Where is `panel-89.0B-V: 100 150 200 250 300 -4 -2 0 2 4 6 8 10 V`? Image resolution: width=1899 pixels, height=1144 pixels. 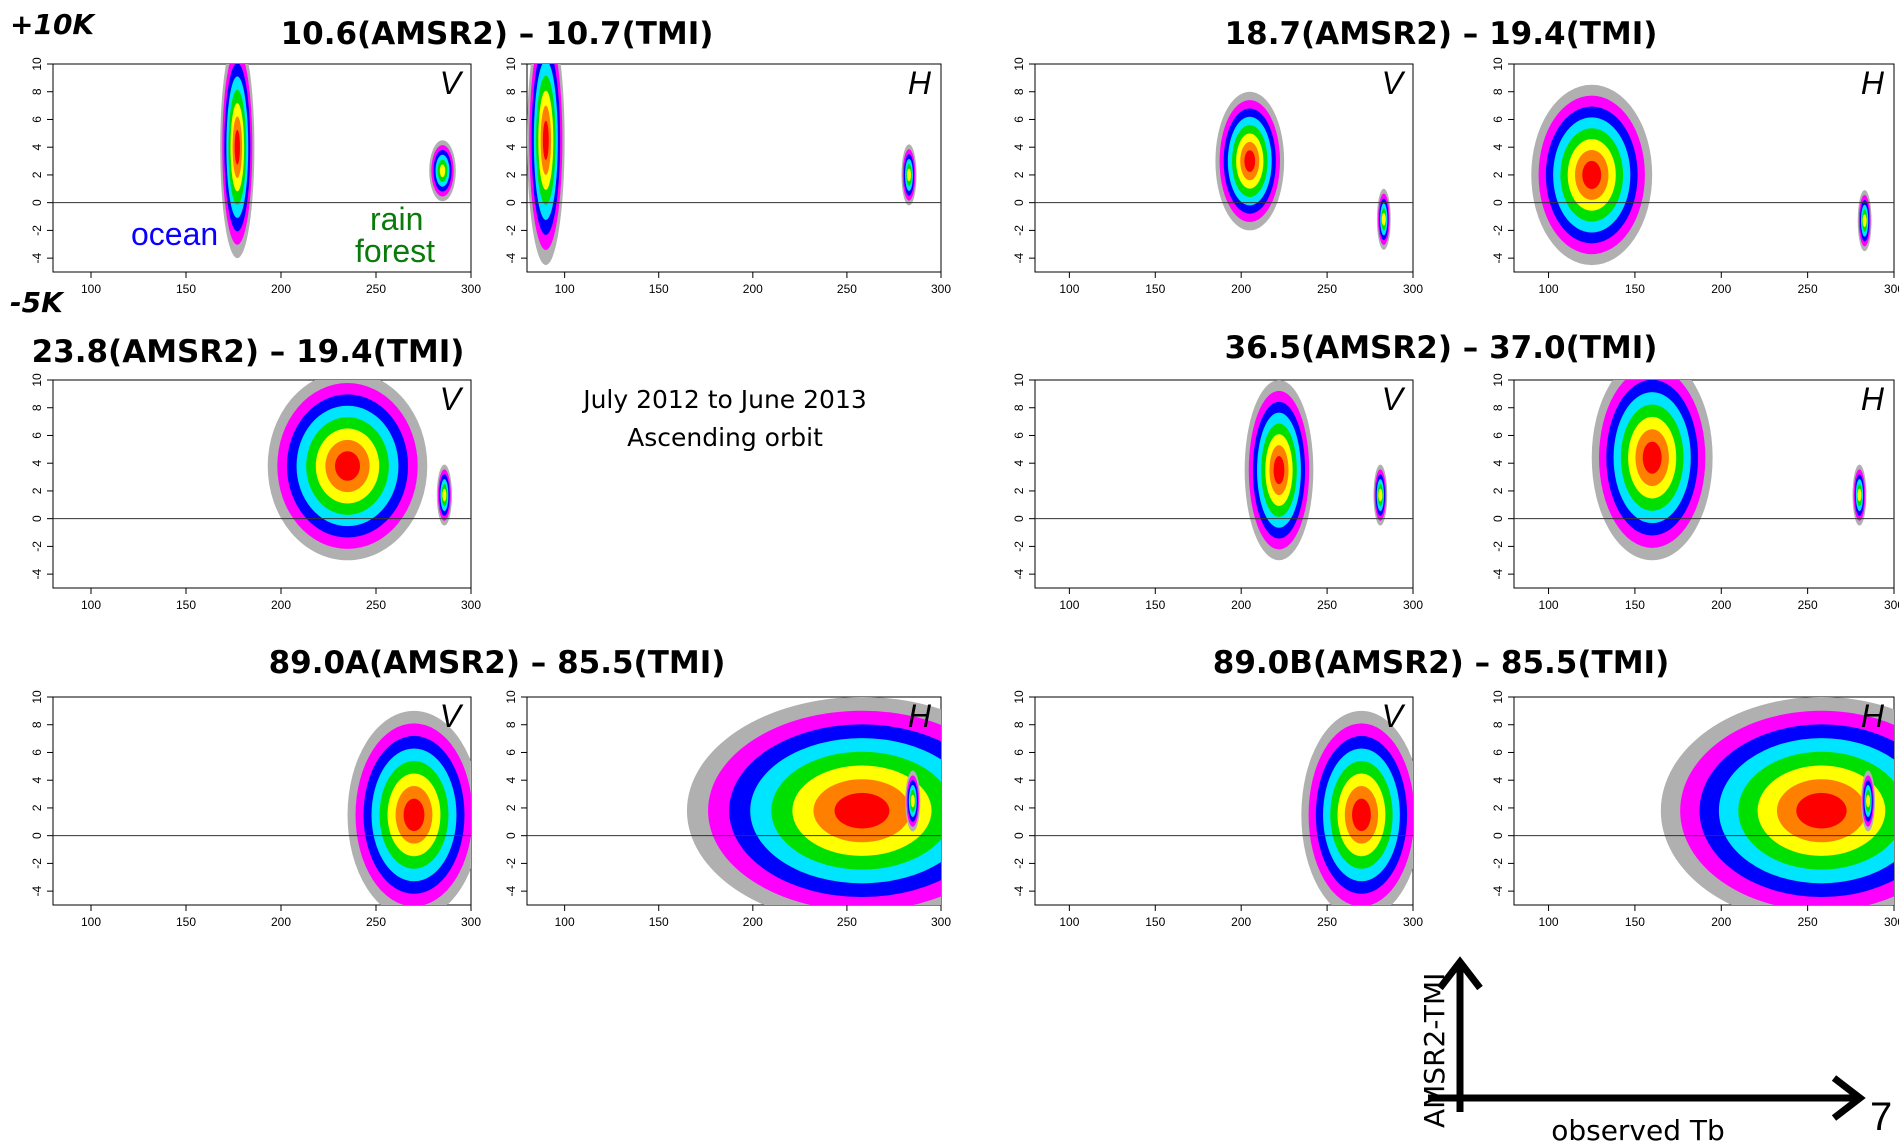
panel-89.0B-V: 100 150 200 250 300 -4 -2 0 2 4 6 8 10 V is located at coordinates (1217, 809).